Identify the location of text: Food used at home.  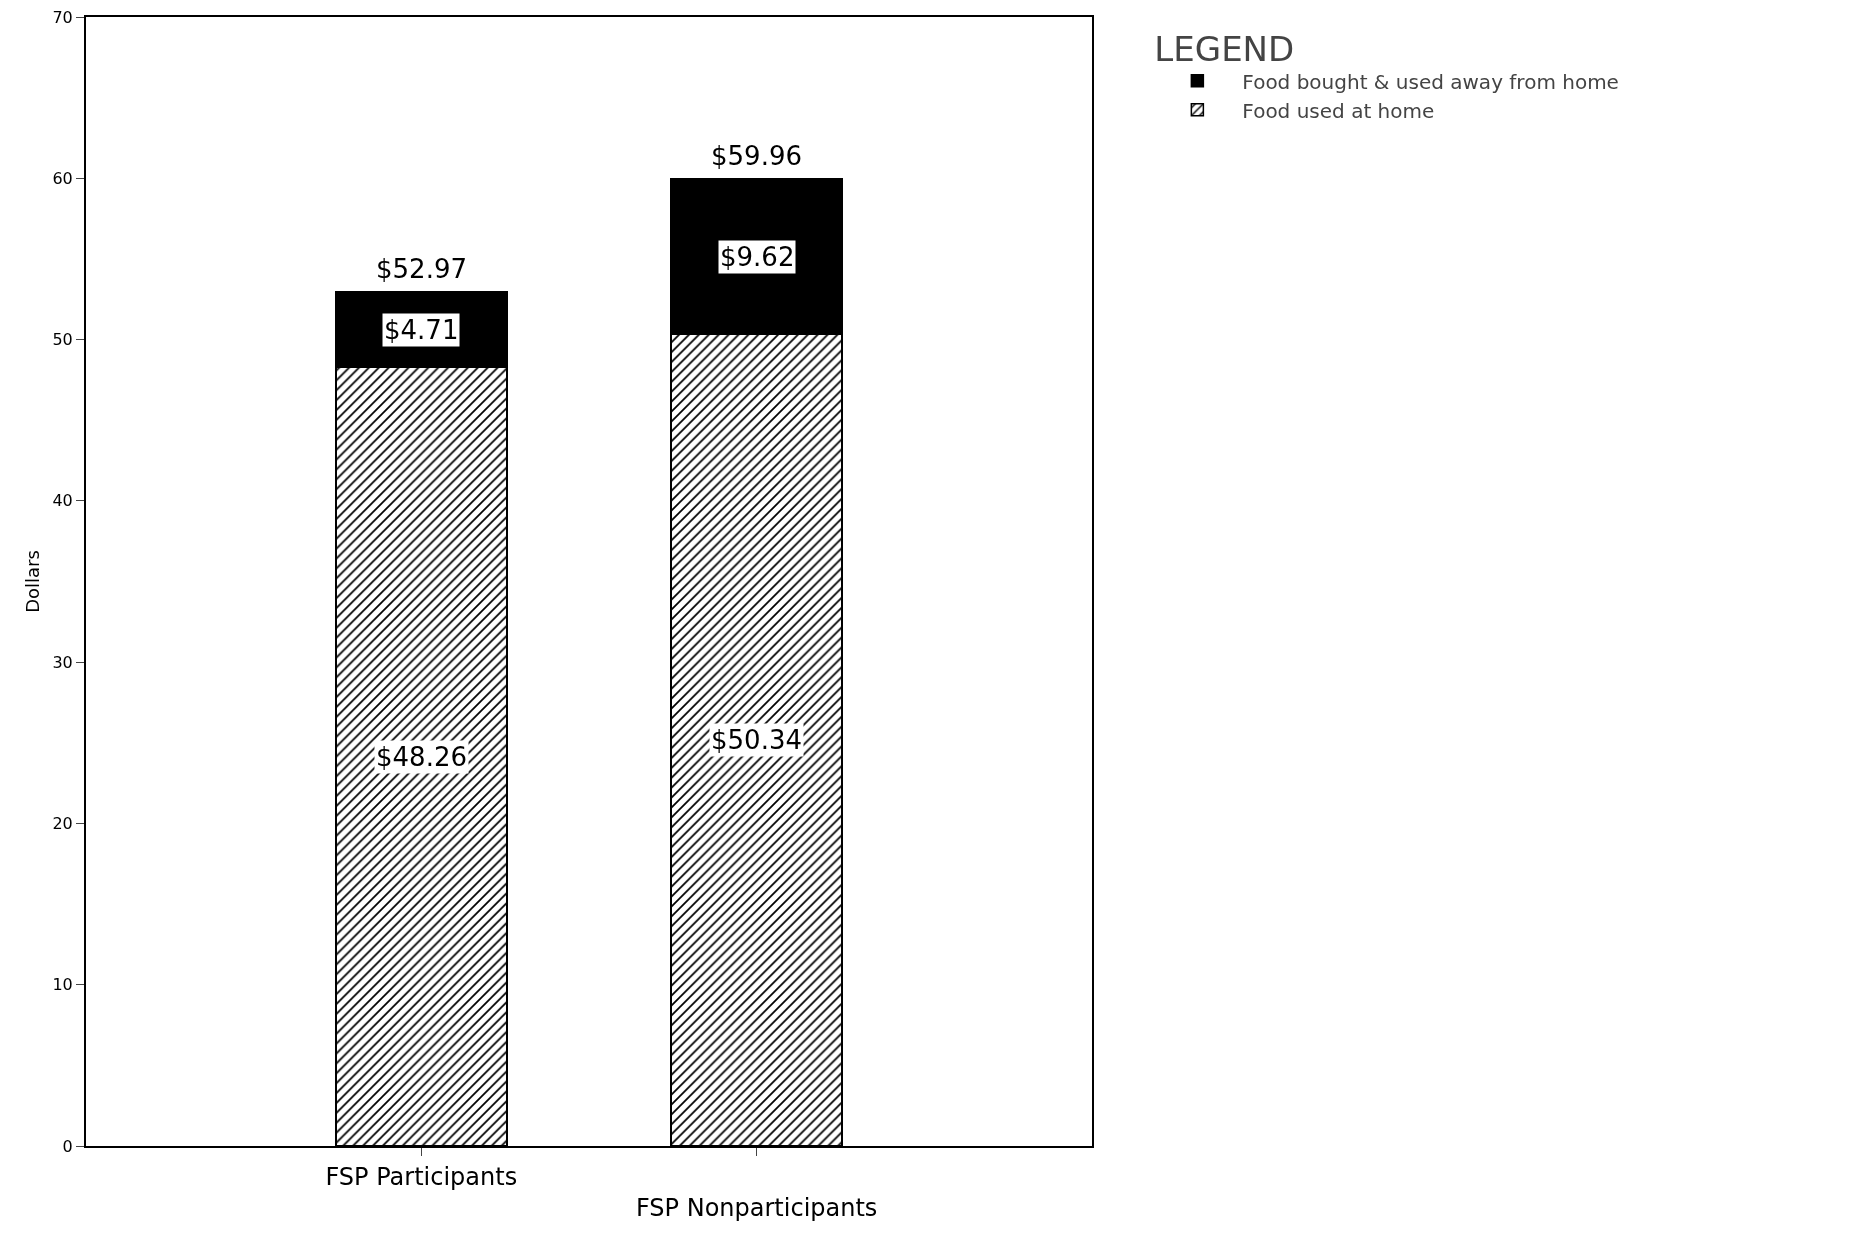
(1338, 110).